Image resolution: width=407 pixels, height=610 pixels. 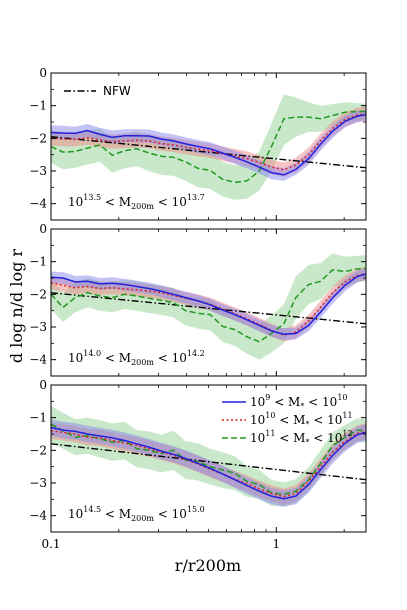 What do you see at coordinates (277, 544) in the screenshot?
I see `x-tick-label: 1` at bounding box center [277, 544].